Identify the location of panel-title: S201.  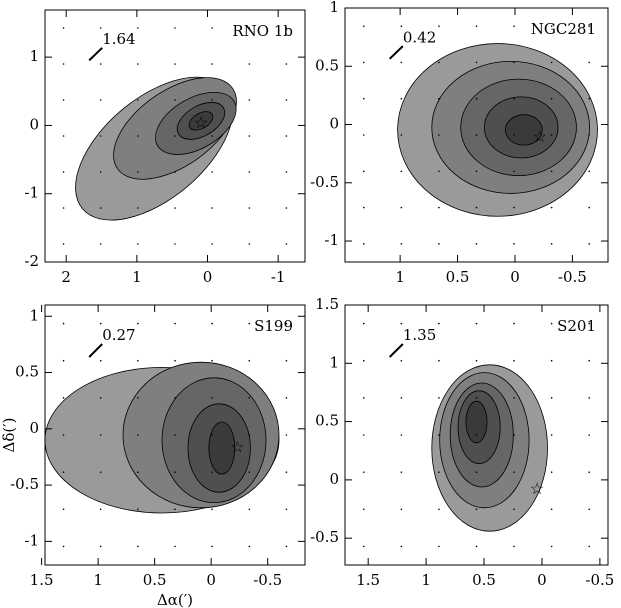
(576, 326).